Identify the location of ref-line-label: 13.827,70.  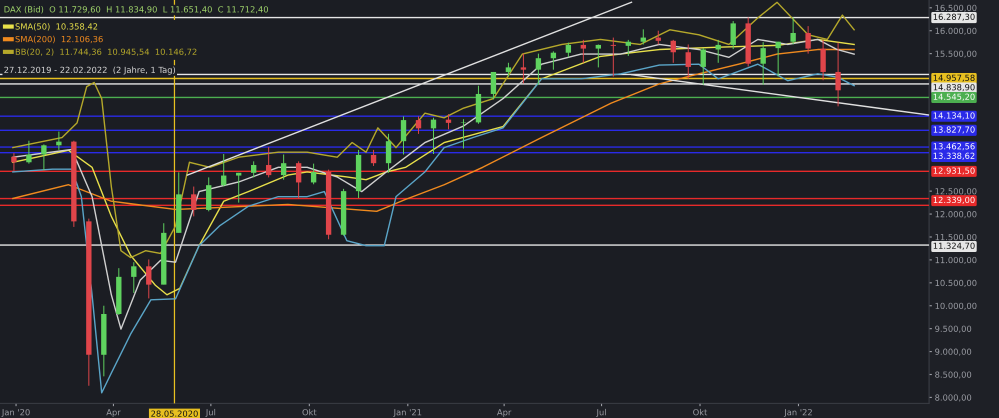
(954, 130).